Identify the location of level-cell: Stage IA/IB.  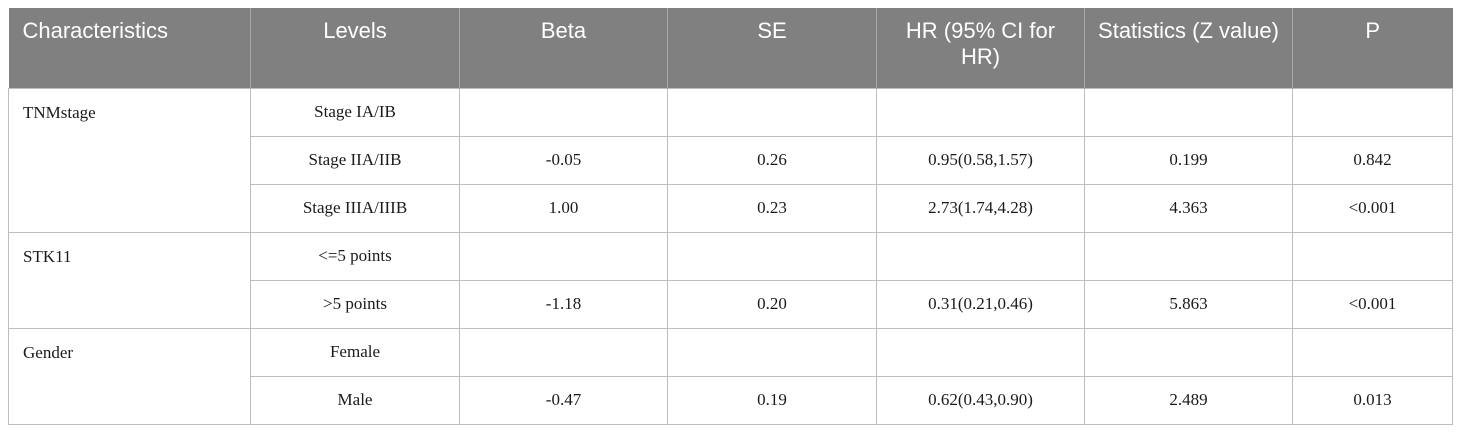
(355, 112).